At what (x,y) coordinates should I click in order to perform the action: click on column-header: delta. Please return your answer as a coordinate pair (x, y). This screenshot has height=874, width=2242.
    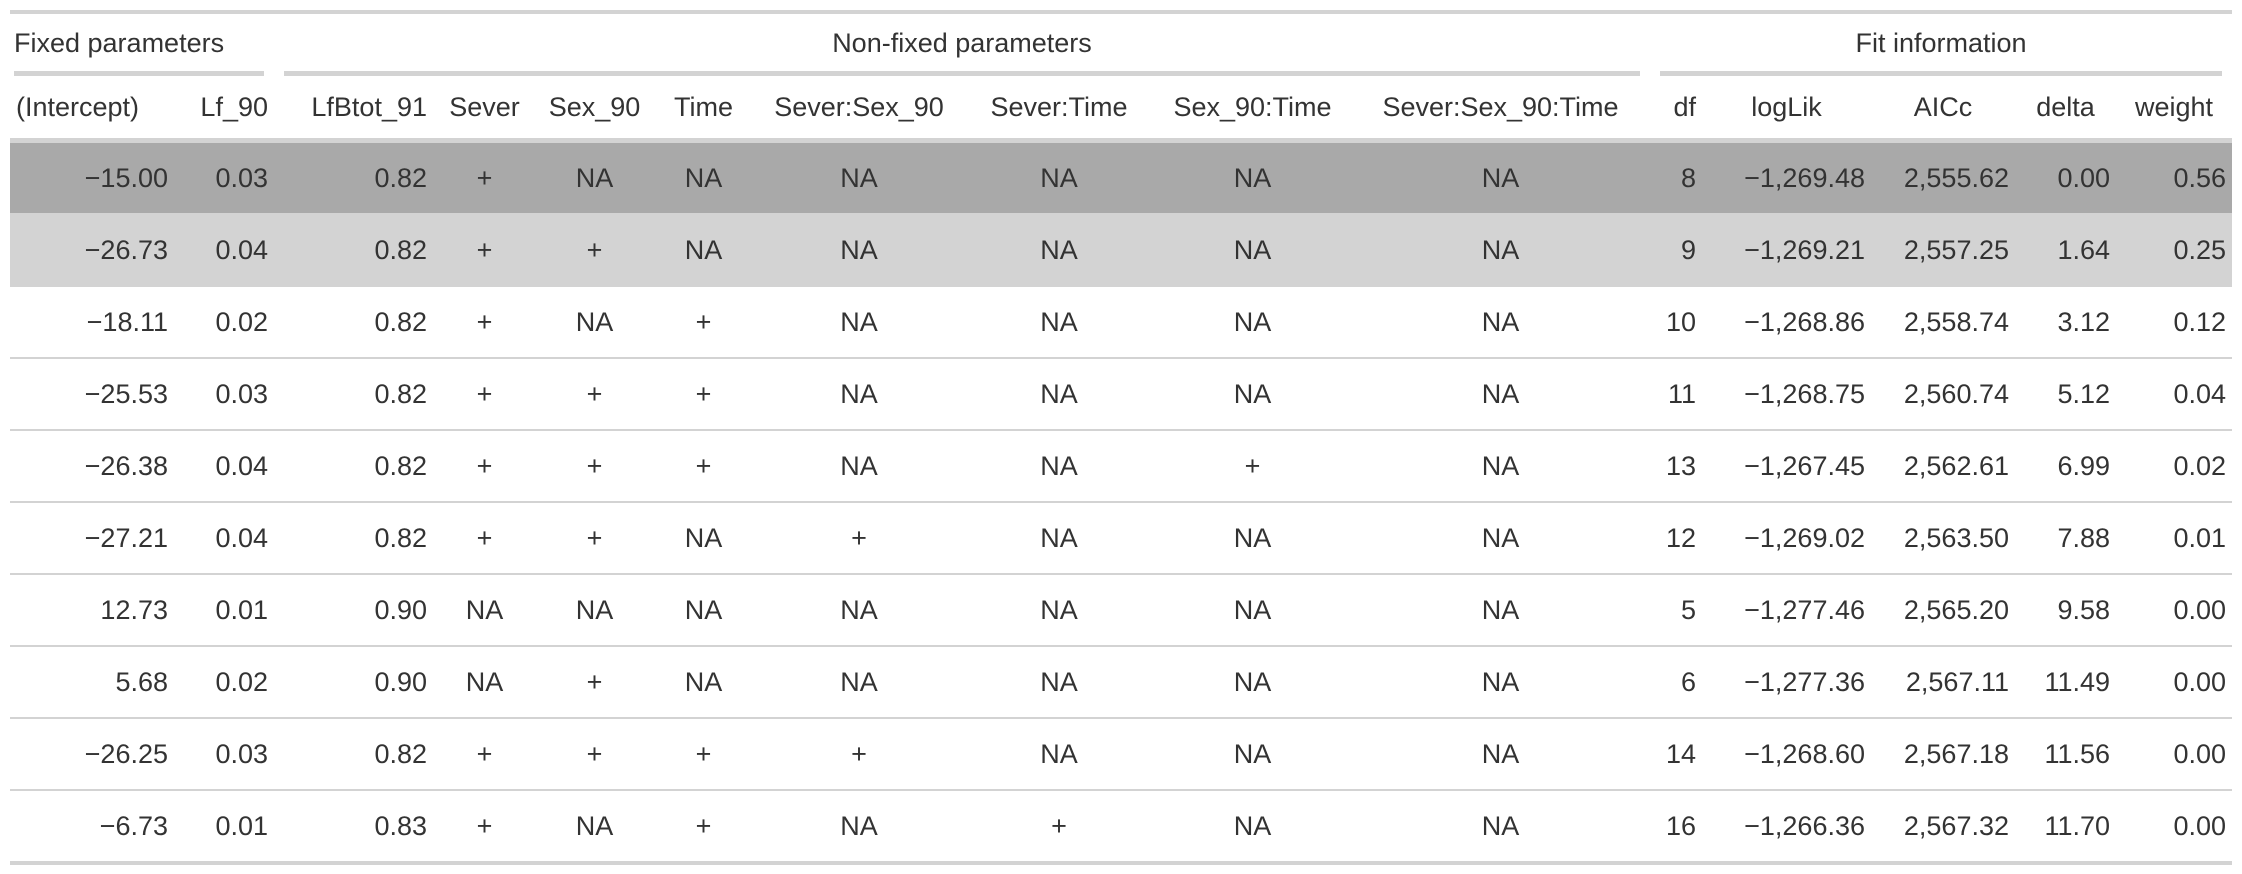
    Looking at the image, I should click on (2065, 109).